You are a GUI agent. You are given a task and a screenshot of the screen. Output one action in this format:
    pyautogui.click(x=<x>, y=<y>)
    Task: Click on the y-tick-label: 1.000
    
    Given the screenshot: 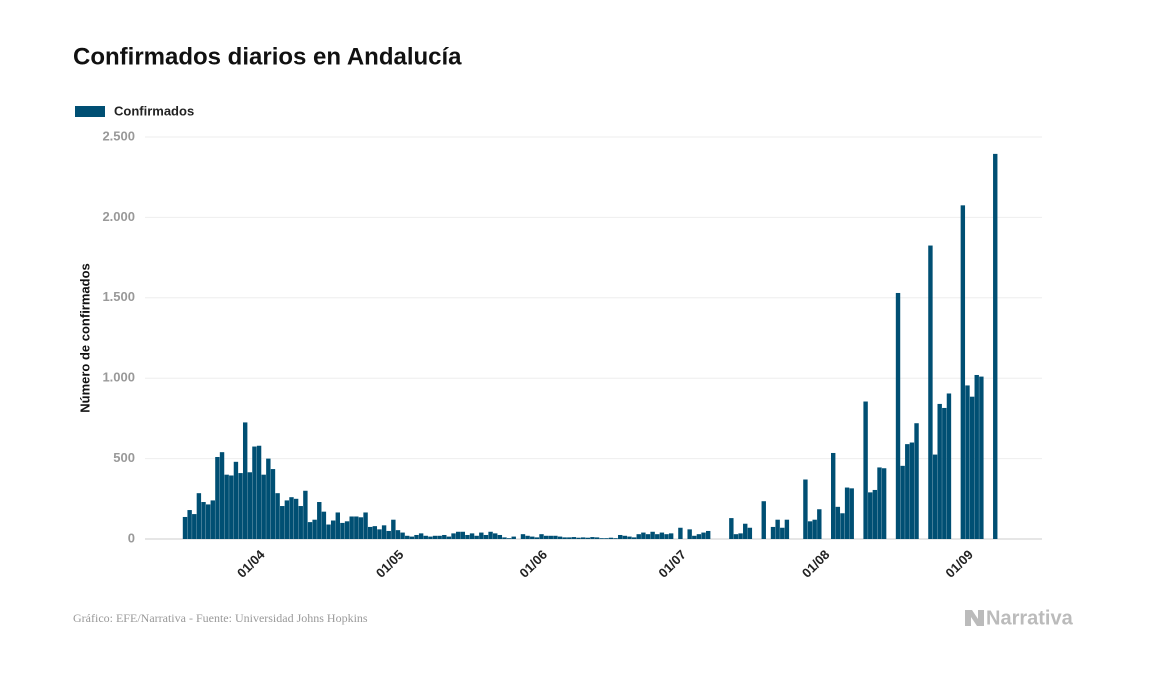 What is the action you would take?
    pyautogui.click(x=118, y=377)
    